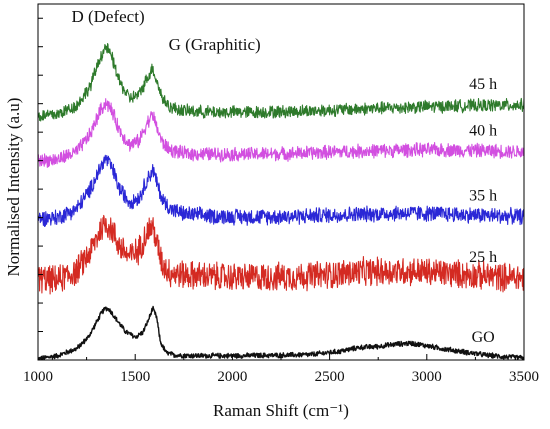  I want to click on annotation-d-defect: D (Defect), so click(107, 16).